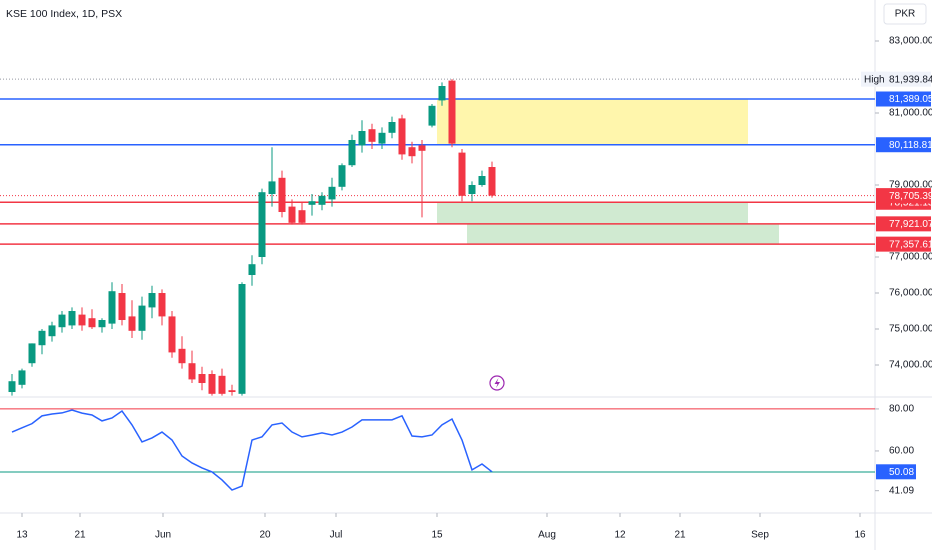 The height and width of the screenshot is (550, 932). I want to click on high-name: High, so click(874, 79).